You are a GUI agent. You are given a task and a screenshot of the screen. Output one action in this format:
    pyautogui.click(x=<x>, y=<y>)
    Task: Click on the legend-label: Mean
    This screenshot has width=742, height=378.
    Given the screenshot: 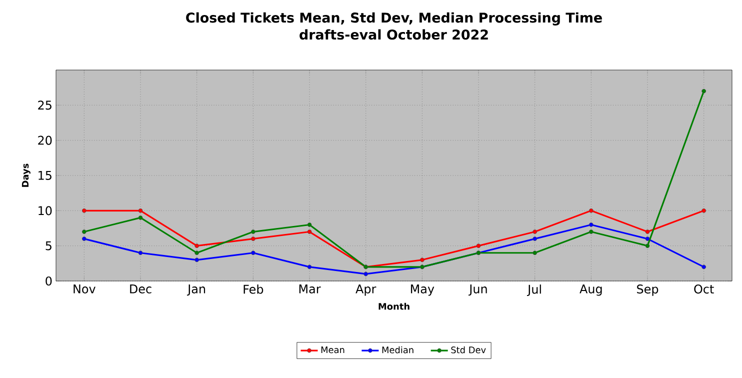 What is the action you would take?
    pyautogui.click(x=332, y=350)
    